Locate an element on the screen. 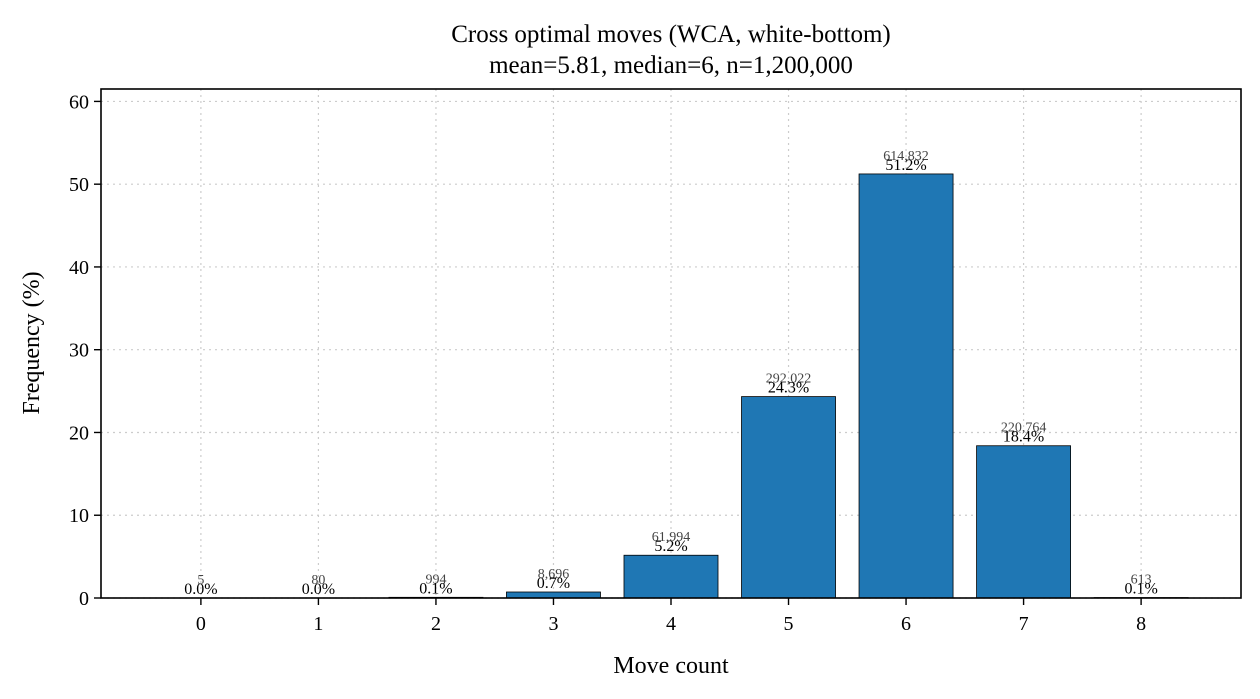 This screenshot has height=699, width=1260. bar-percent-label: 18.4% is located at coordinates (1023, 437).